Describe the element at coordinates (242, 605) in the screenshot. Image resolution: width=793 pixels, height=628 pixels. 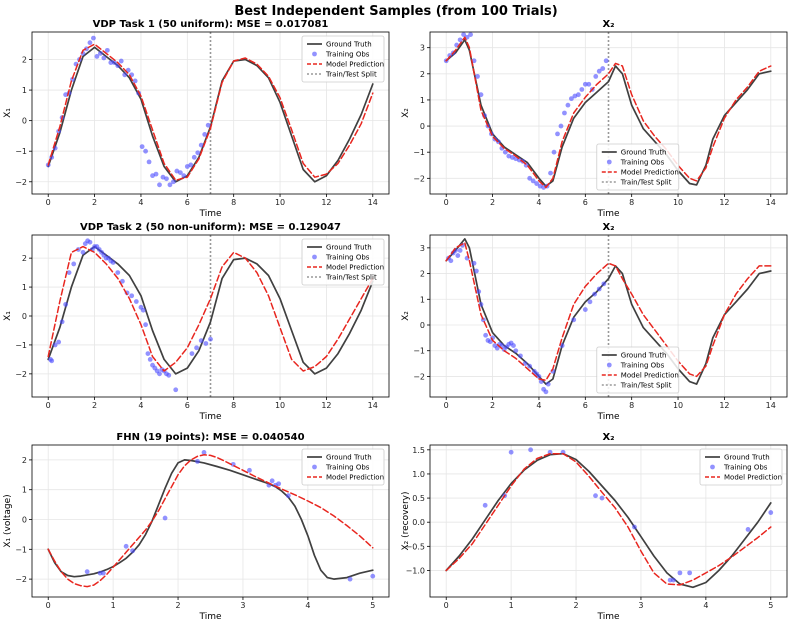
I see `x-tick-label: 3` at that location.